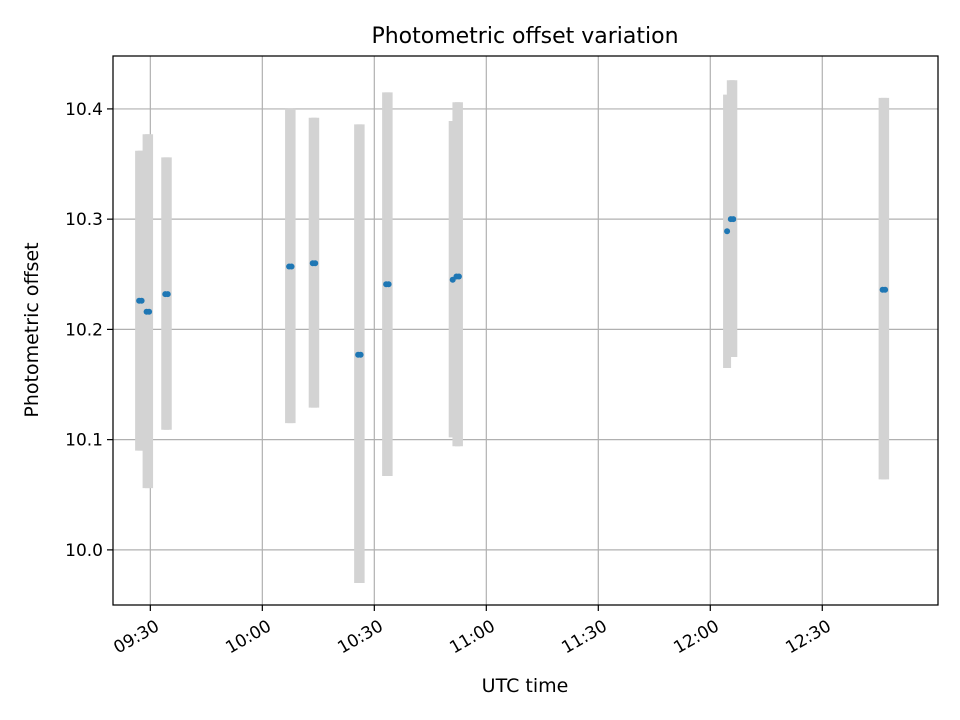 The width and height of the screenshot is (960, 720). I want to click on y-tick-label: 10.0, so click(84, 551).